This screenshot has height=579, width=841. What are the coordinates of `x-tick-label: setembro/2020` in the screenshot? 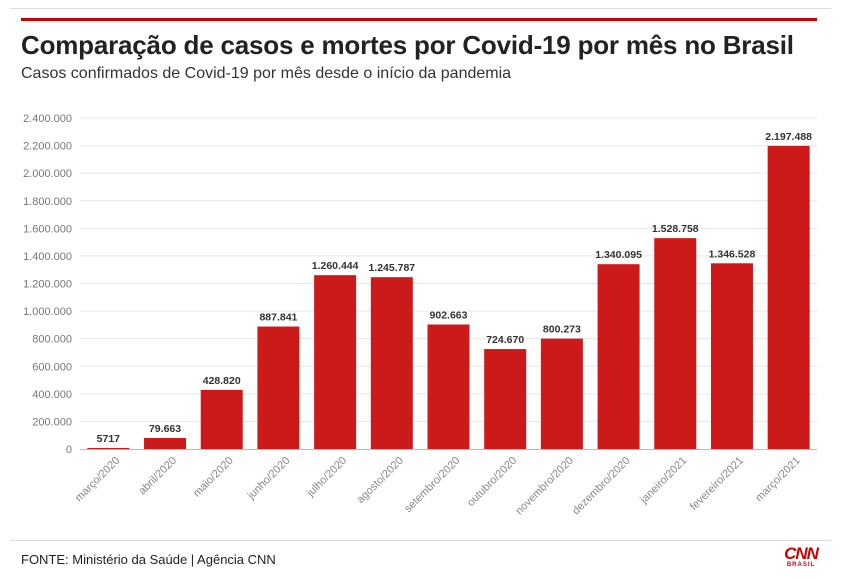 It's located at (432, 485).